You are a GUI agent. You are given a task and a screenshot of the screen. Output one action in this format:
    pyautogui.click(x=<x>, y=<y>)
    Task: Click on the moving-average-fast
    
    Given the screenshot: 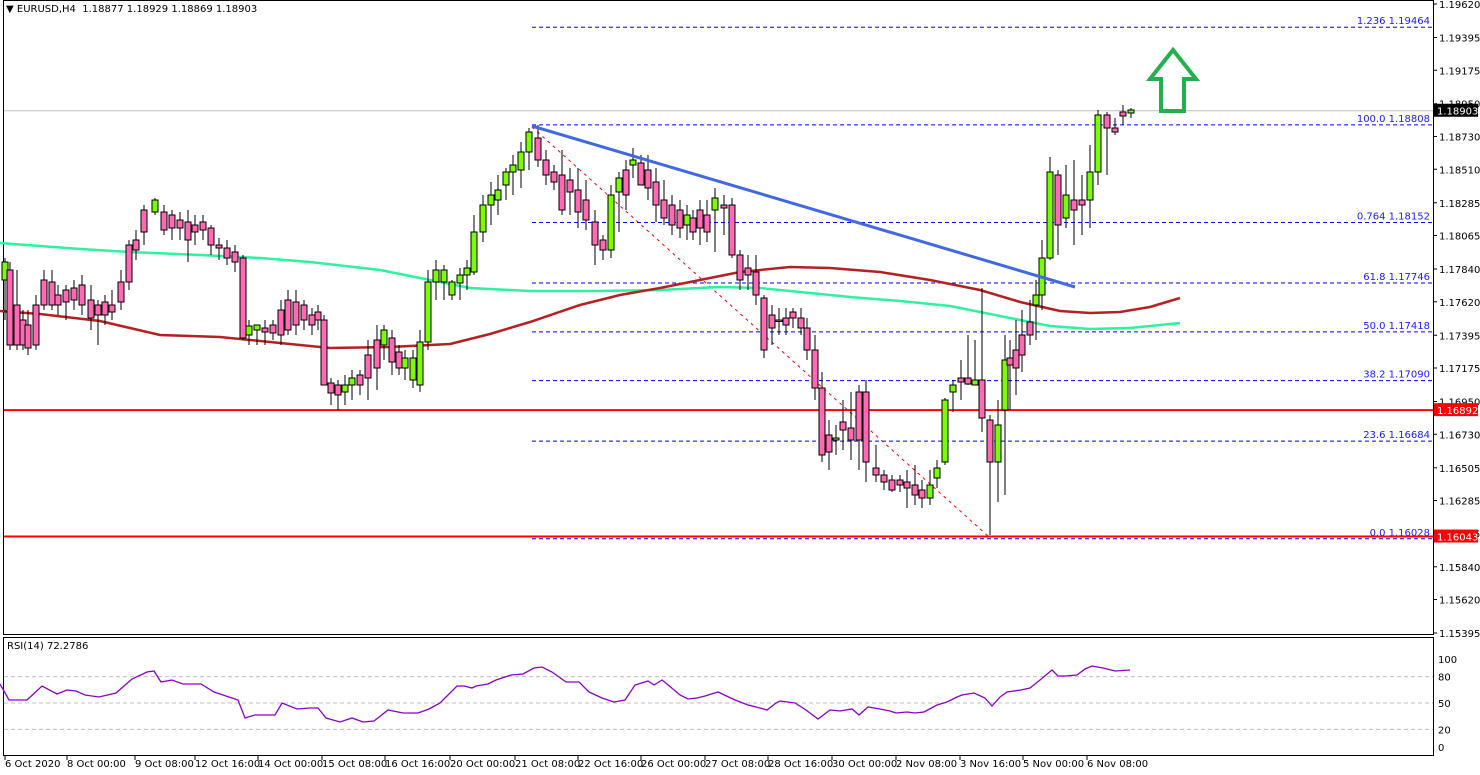 What is the action you would take?
    pyautogui.click(x=590, y=286)
    